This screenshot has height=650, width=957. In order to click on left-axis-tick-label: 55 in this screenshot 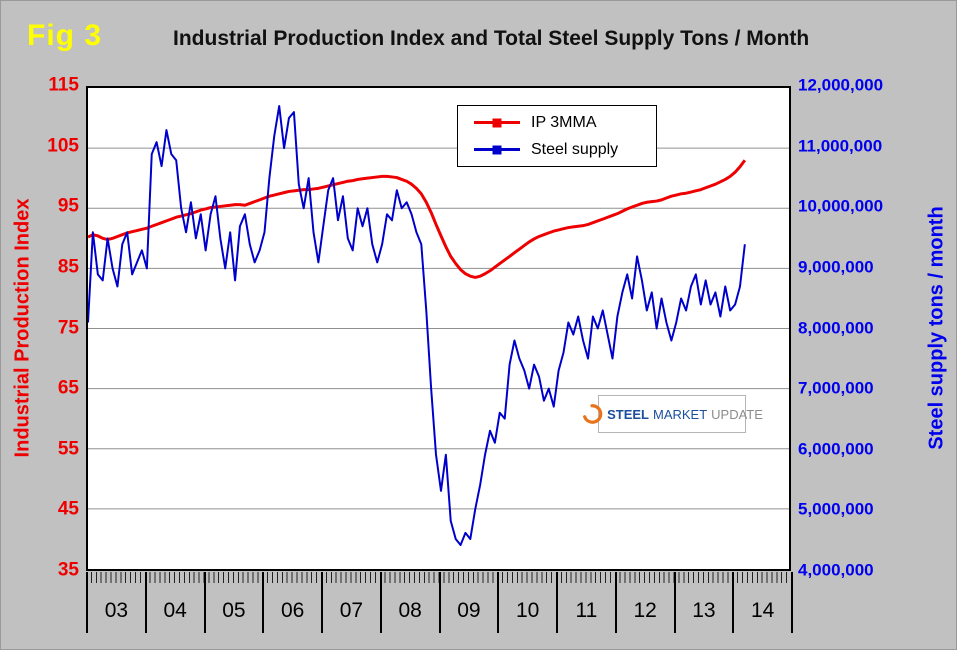, I will do `click(68, 449)`.